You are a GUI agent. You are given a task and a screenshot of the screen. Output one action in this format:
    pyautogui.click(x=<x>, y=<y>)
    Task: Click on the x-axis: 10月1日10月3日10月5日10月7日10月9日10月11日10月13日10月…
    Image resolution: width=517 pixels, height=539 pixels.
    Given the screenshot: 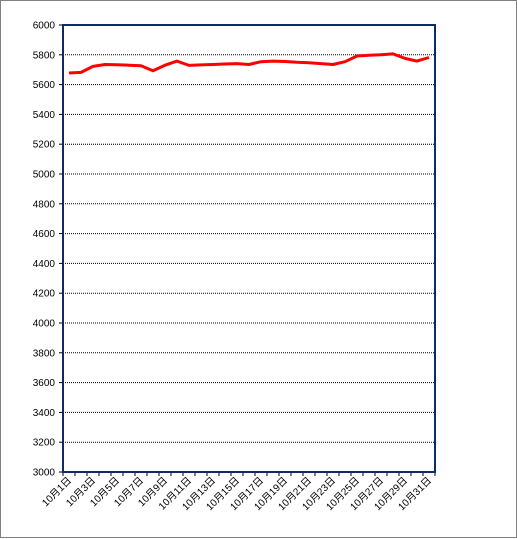 What is the action you would take?
    pyautogui.click(x=238, y=492)
    